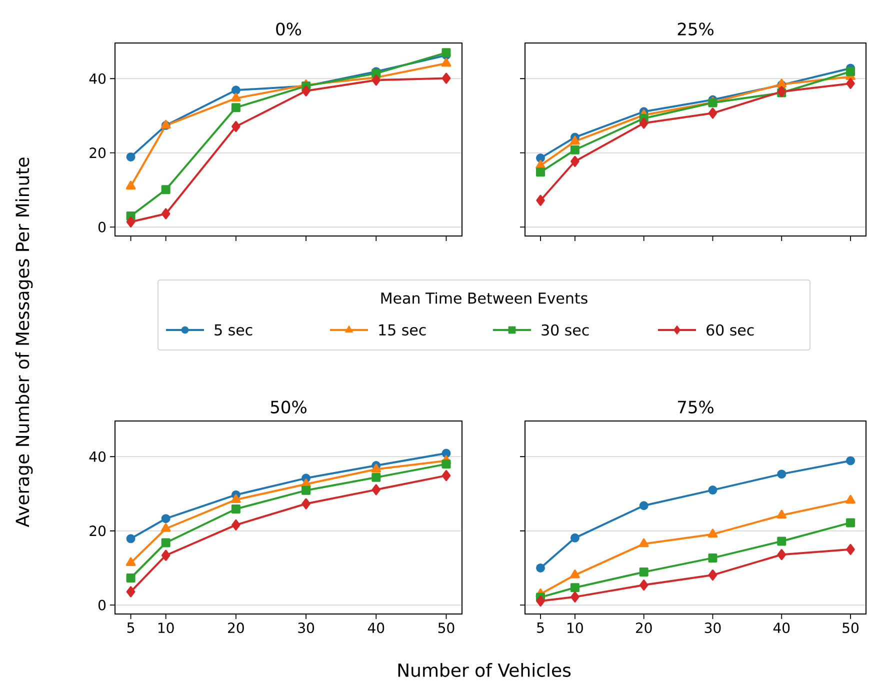 Image resolution: width=869 pixels, height=685 pixels. What do you see at coordinates (696, 29) in the screenshot?
I see `chart-title: 25%` at bounding box center [696, 29].